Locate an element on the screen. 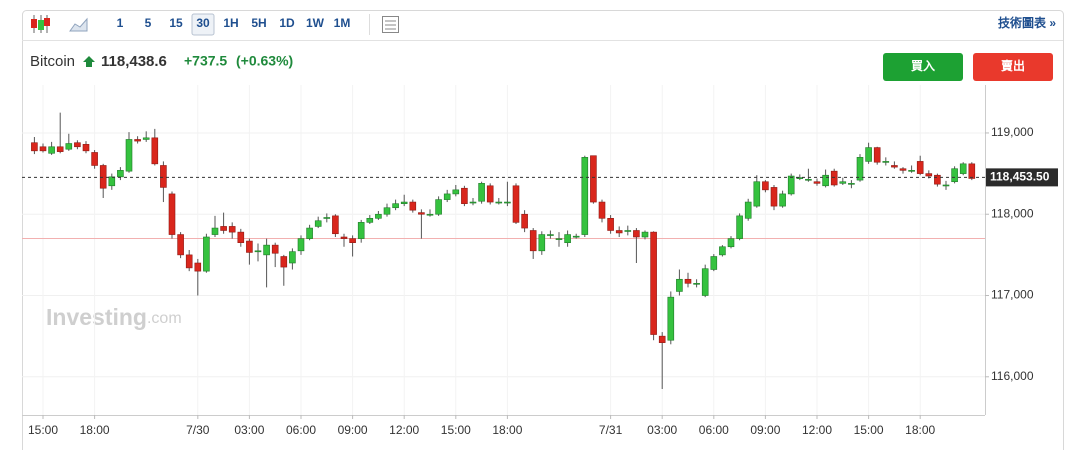  area-icon is located at coordinates (78, 24).